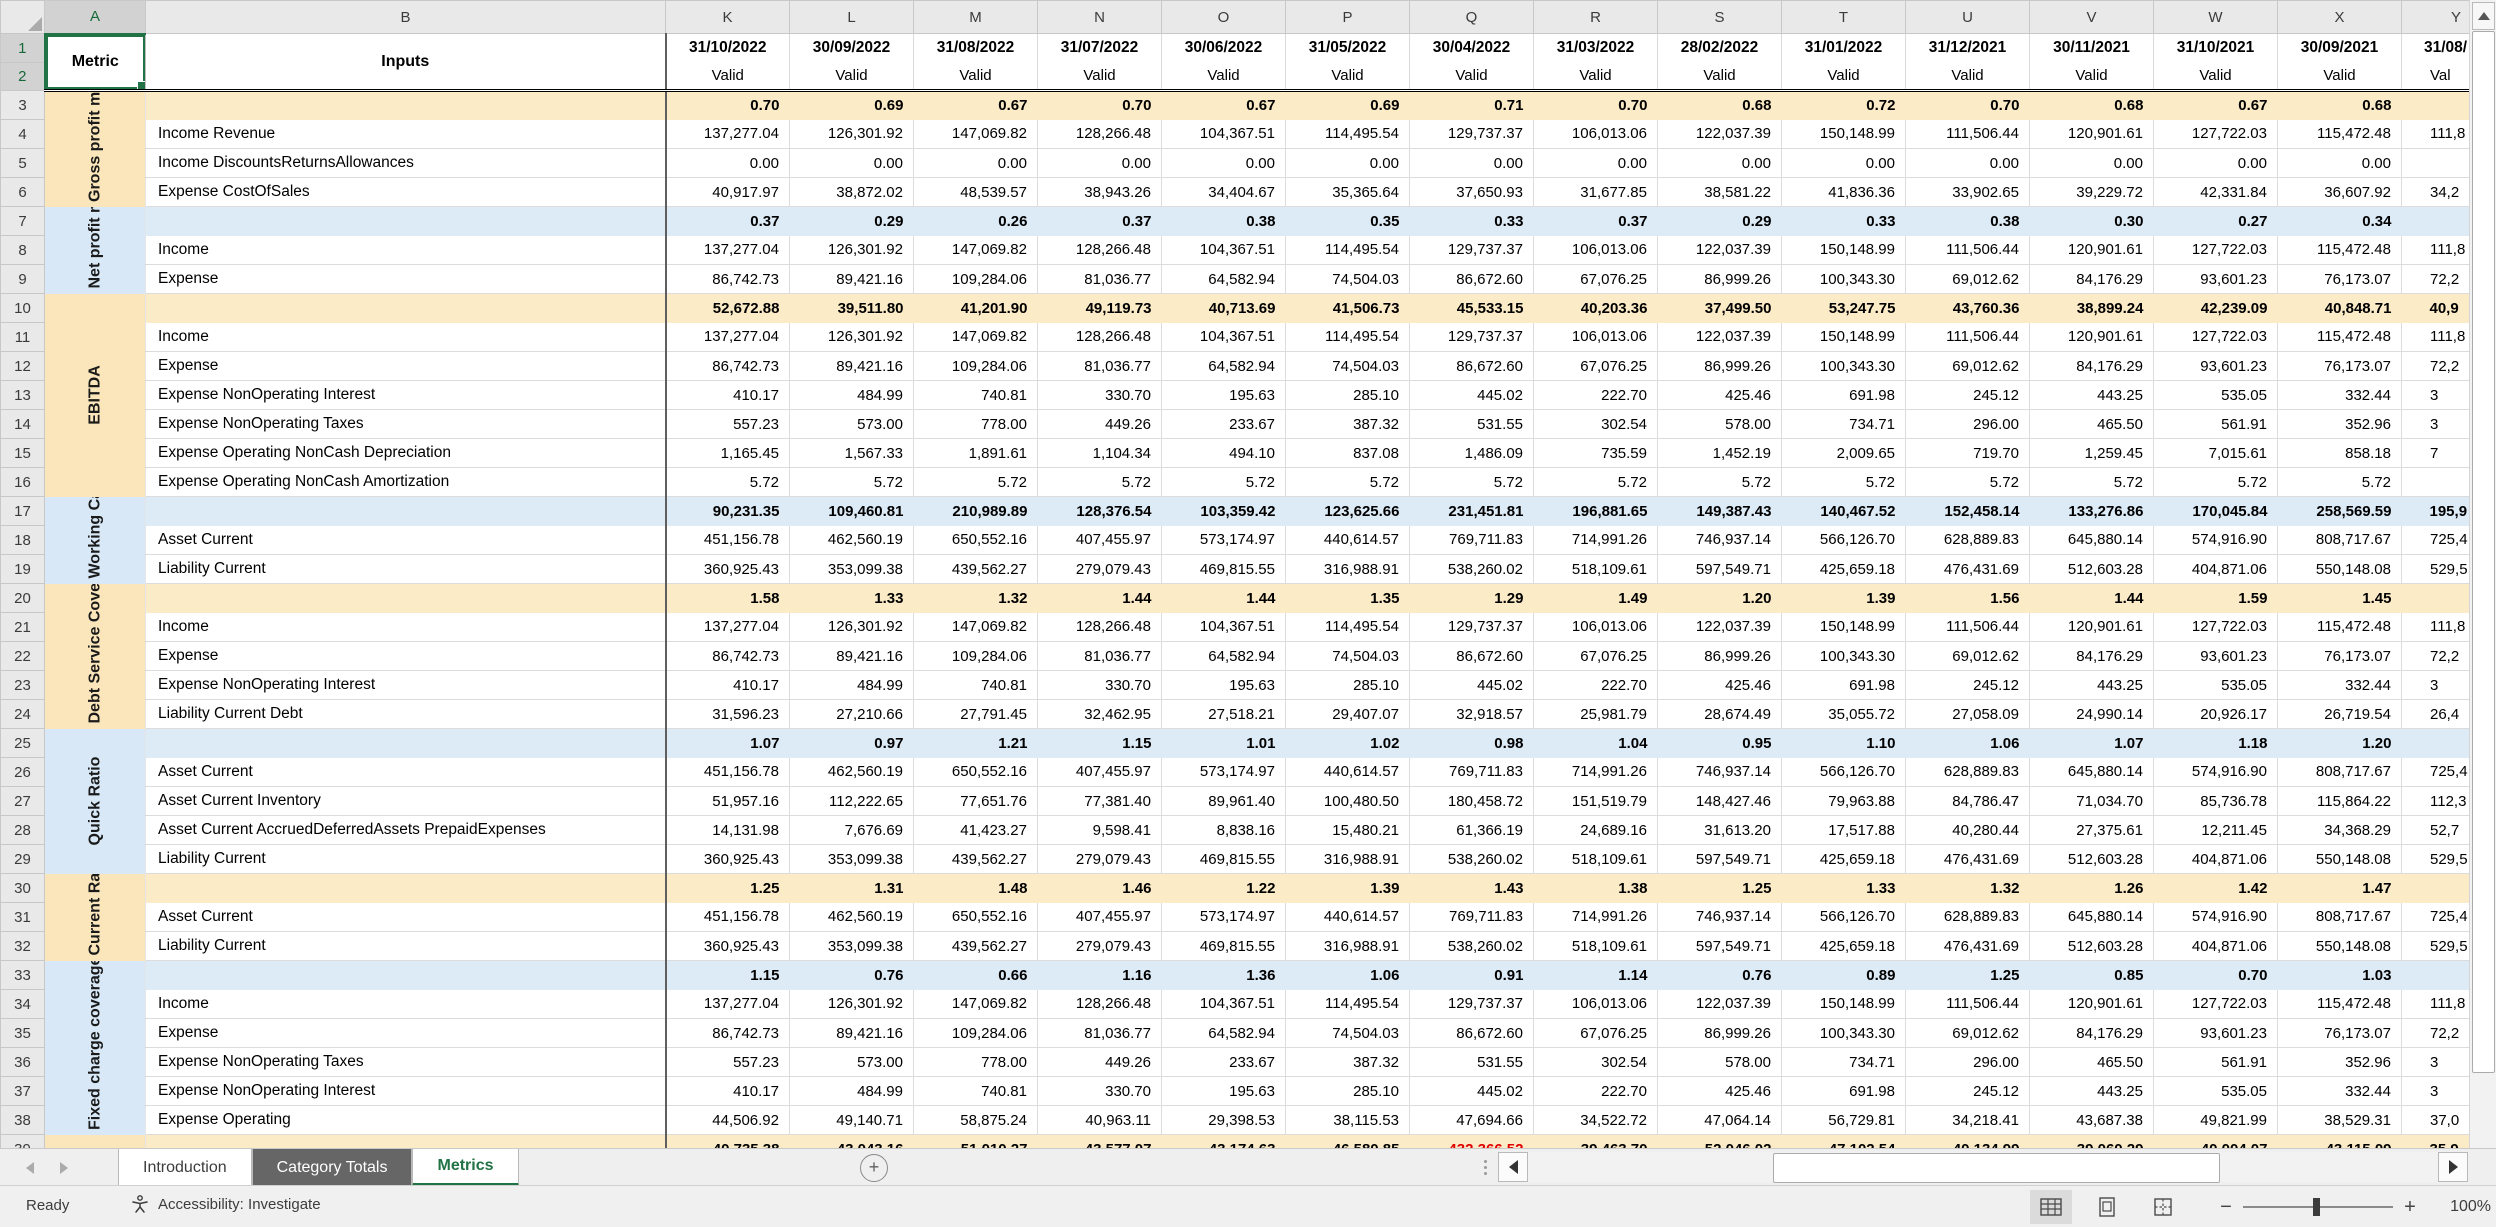 Image resolution: width=2496 pixels, height=1227 pixels. What do you see at coordinates (2339, 134) in the screenshot?
I see `cell-X4: 115,472.48` at bounding box center [2339, 134].